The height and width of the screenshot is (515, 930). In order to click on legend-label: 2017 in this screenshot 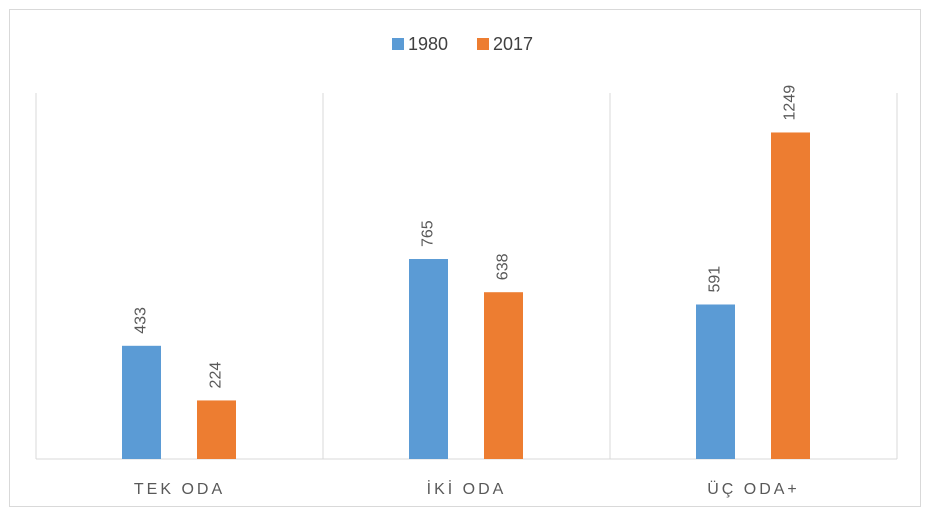, I will do `click(513, 44)`.